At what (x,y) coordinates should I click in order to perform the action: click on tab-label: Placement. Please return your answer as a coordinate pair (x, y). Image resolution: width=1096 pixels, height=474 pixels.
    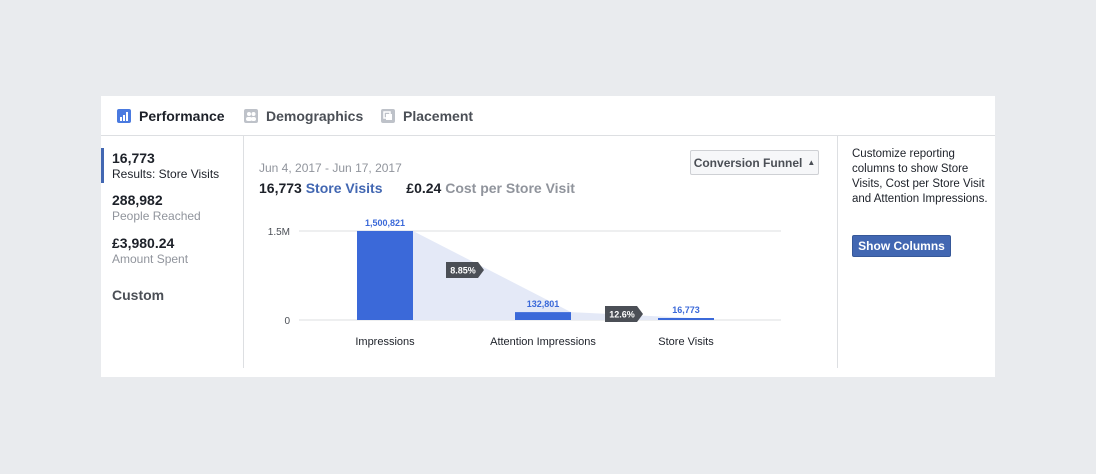
    Looking at the image, I should click on (438, 115).